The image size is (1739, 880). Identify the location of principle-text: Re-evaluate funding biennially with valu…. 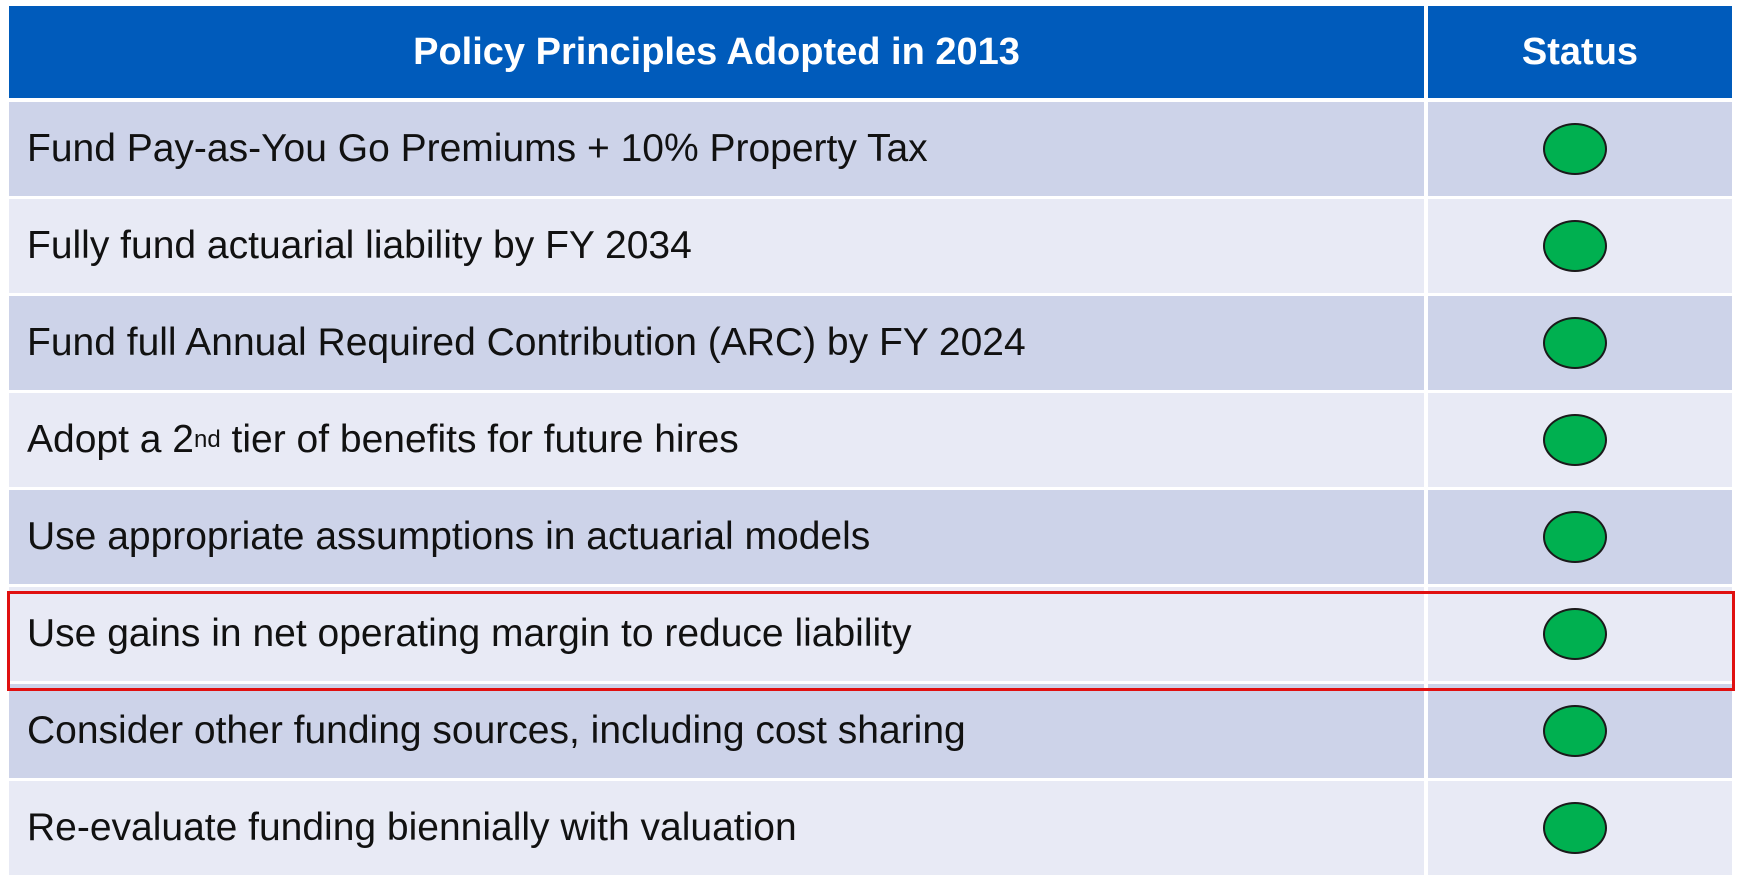
(412, 827).